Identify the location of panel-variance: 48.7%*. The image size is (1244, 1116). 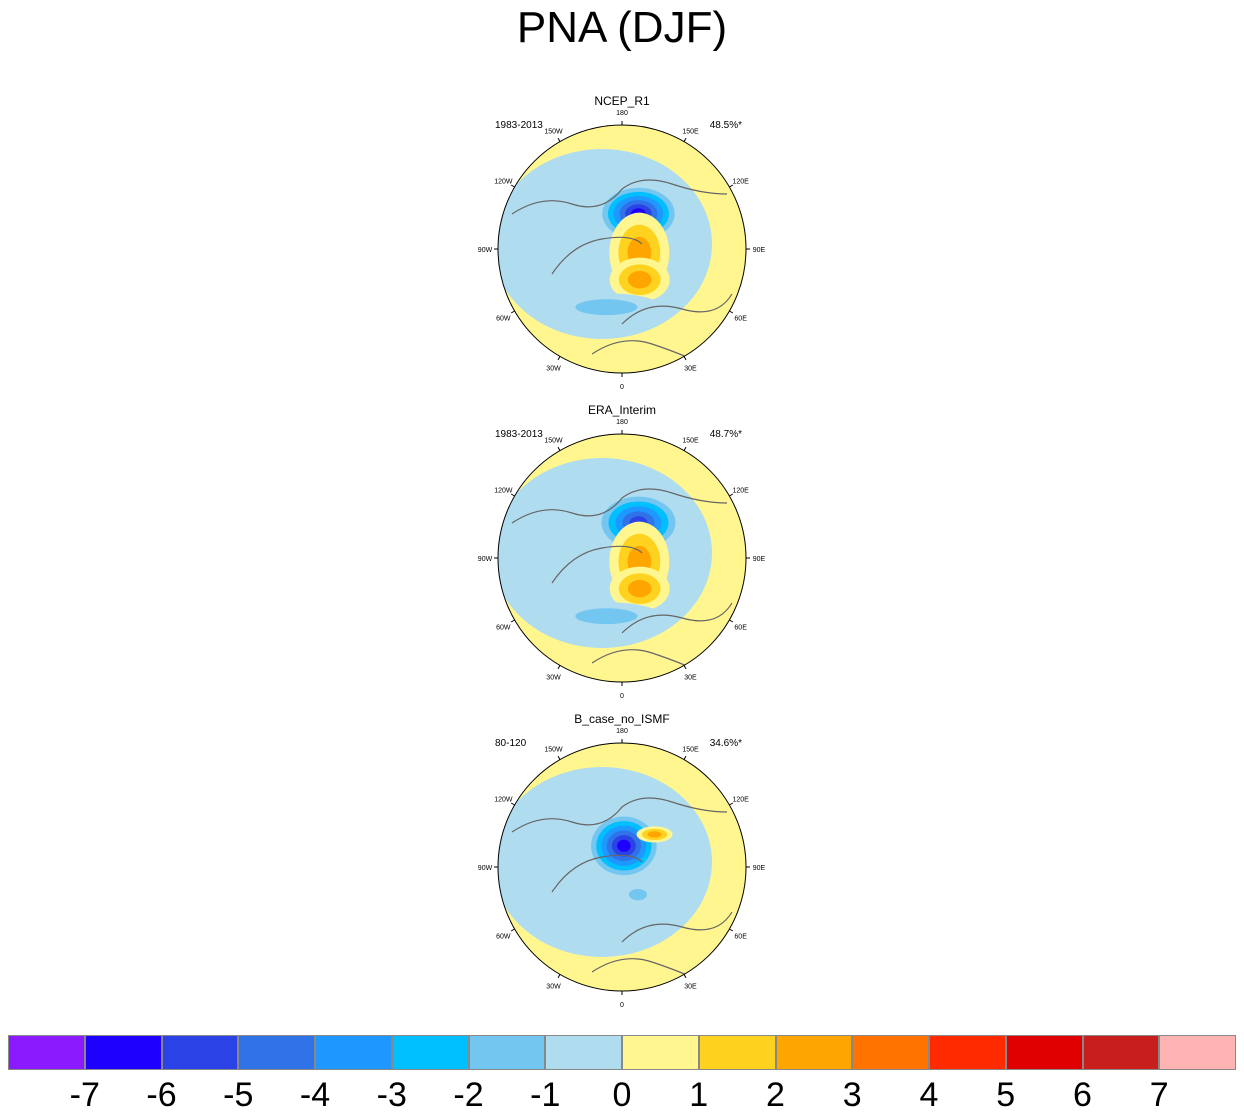
(725, 434).